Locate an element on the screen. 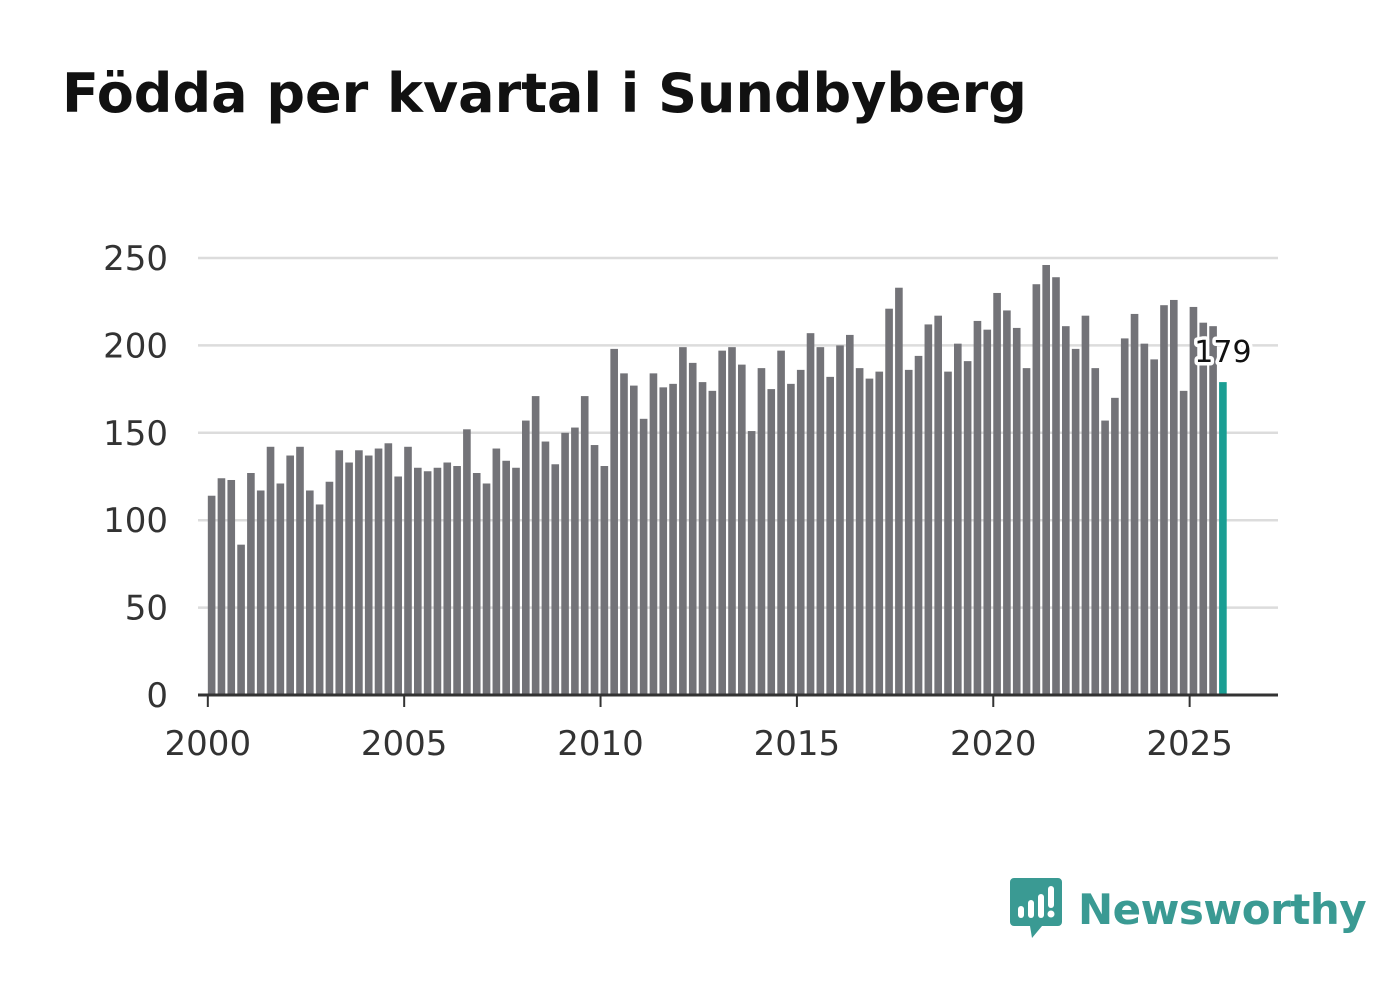 This screenshot has width=1382, height=999. chart-title: Födda per kvartal i Sundbyberg is located at coordinates (544, 93).